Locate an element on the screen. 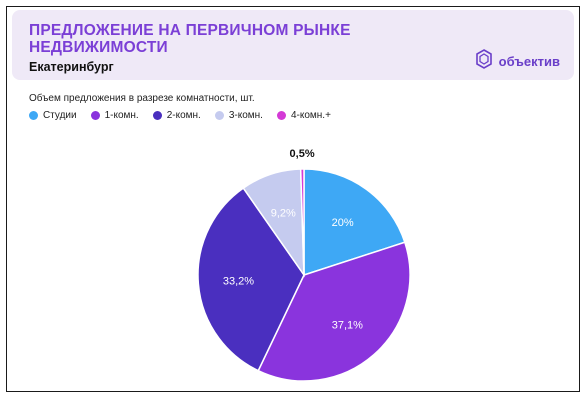  slice-label: 9,2% is located at coordinates (283, 214).